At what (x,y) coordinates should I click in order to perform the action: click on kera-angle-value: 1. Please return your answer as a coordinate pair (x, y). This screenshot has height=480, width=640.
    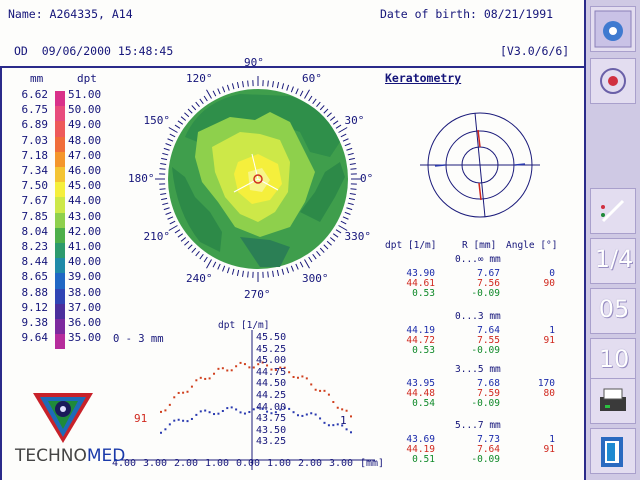
    Looking at the image, I should click on (552, 439).